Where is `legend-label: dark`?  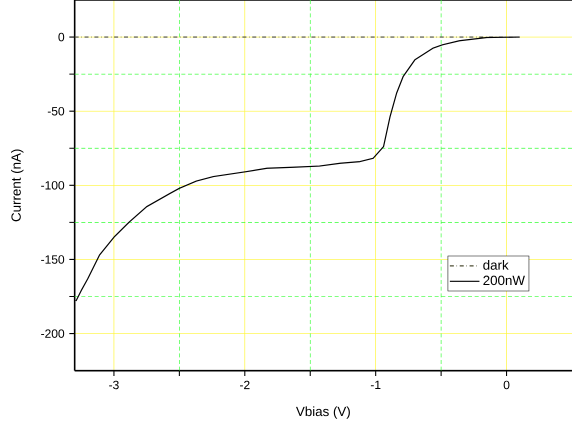 legend-label: dark is located at coordinates (496, 265).